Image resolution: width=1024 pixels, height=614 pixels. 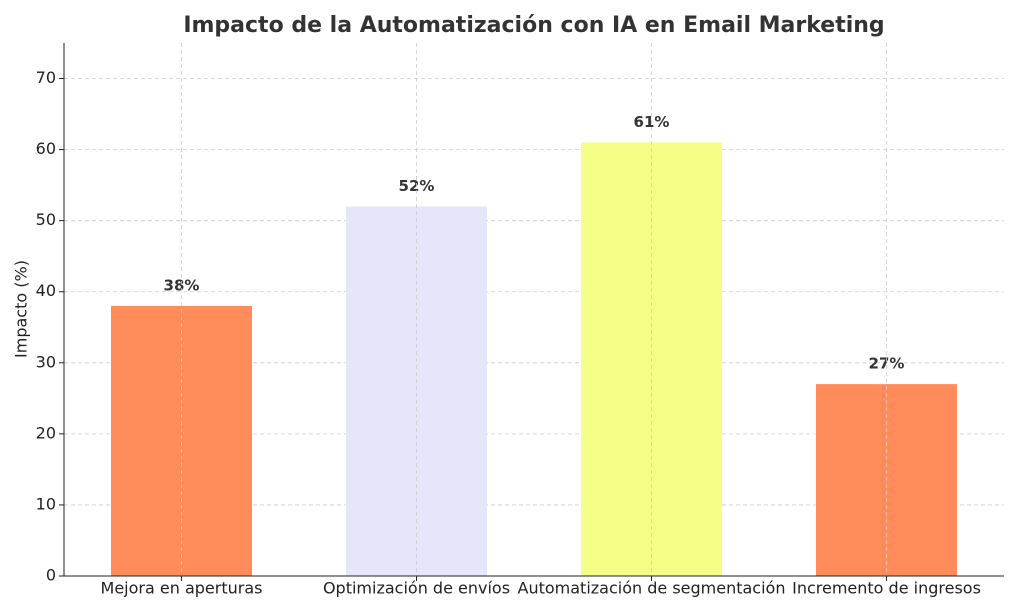 I want to click on x-tick-label: Automatización de segmentación, so click(x=652, y=588).